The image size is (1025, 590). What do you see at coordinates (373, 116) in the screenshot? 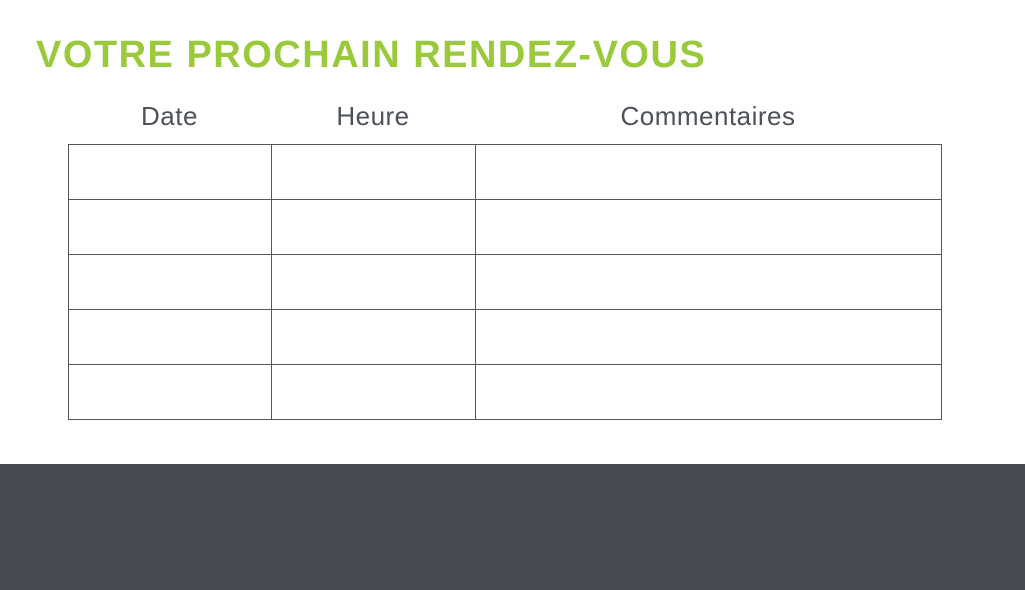
I see `column-header-heure: Heure` at bounding box center [373, 116].